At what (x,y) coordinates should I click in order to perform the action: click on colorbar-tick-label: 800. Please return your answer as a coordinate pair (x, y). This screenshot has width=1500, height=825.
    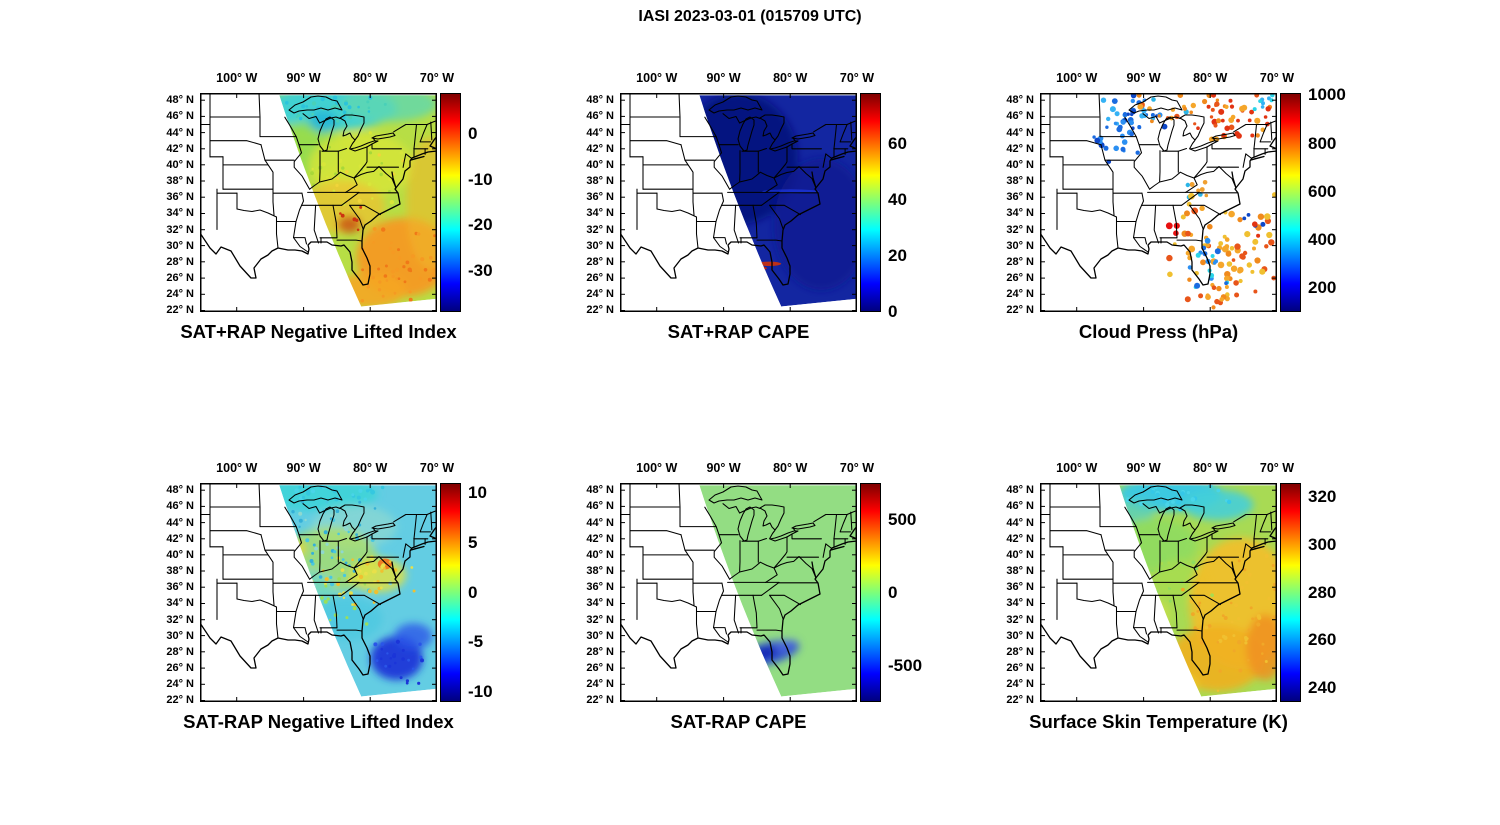
    Looking at the image, I should click on (1322, 143).